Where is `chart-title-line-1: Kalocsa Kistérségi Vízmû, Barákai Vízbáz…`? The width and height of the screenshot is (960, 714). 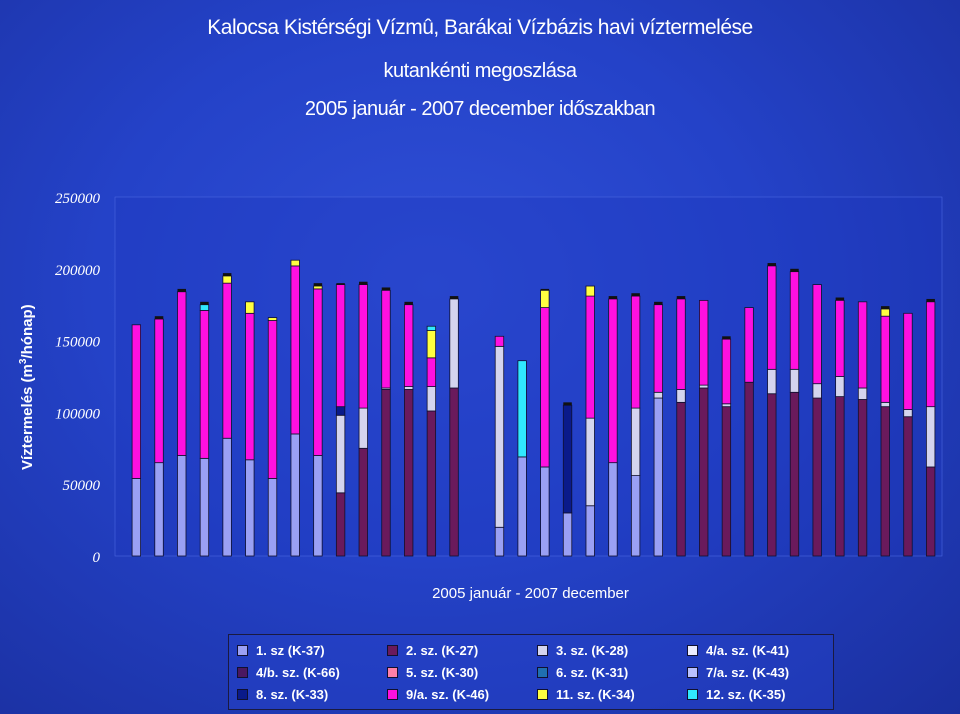
chart-title-line-1: Kalocsa Kistérségi Vízmû, Barákai Vízbáz… is located at coordinates (480, 27).